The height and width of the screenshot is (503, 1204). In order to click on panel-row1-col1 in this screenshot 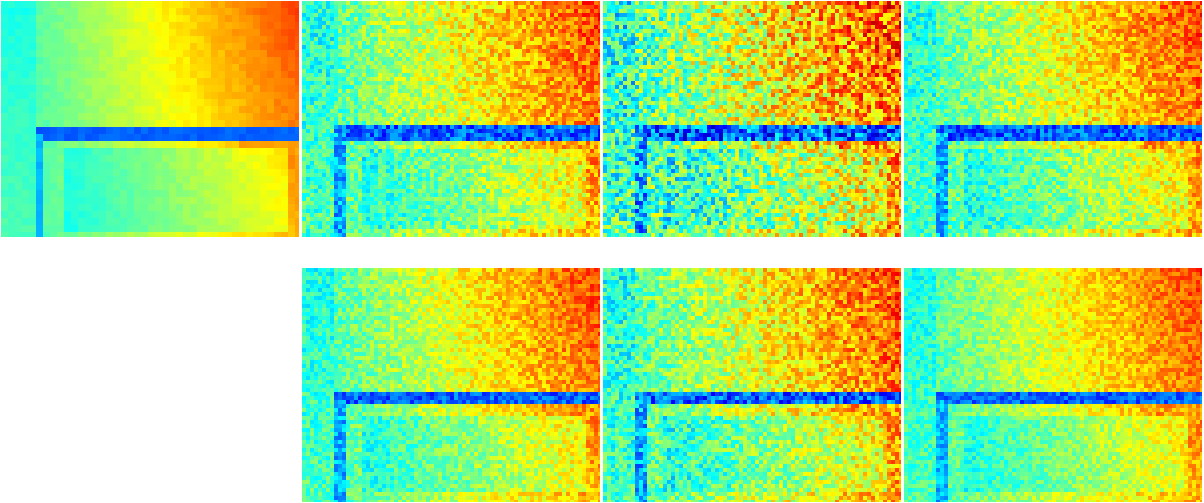, I will do `click(150, 119)`.